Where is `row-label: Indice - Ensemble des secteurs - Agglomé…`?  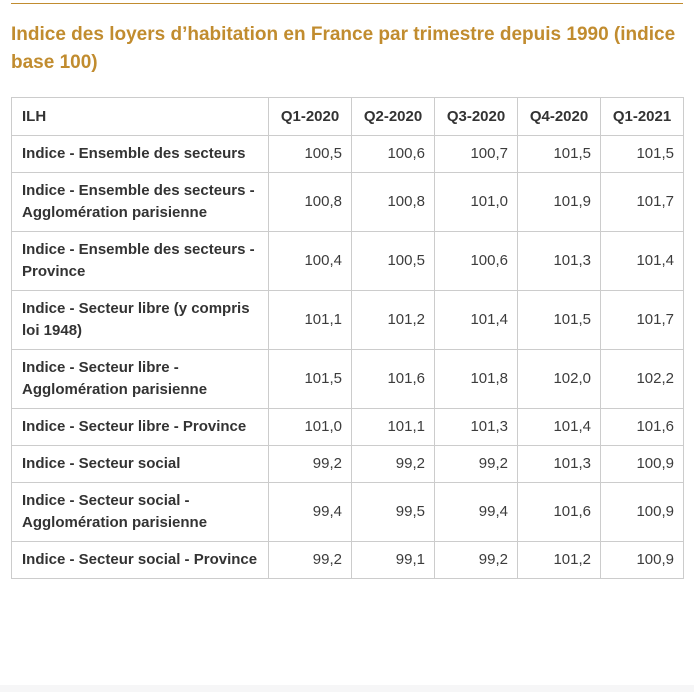
row-label: Indice - Ensemble des secteurs - Agglomé… is located at coordinates (140, 202).